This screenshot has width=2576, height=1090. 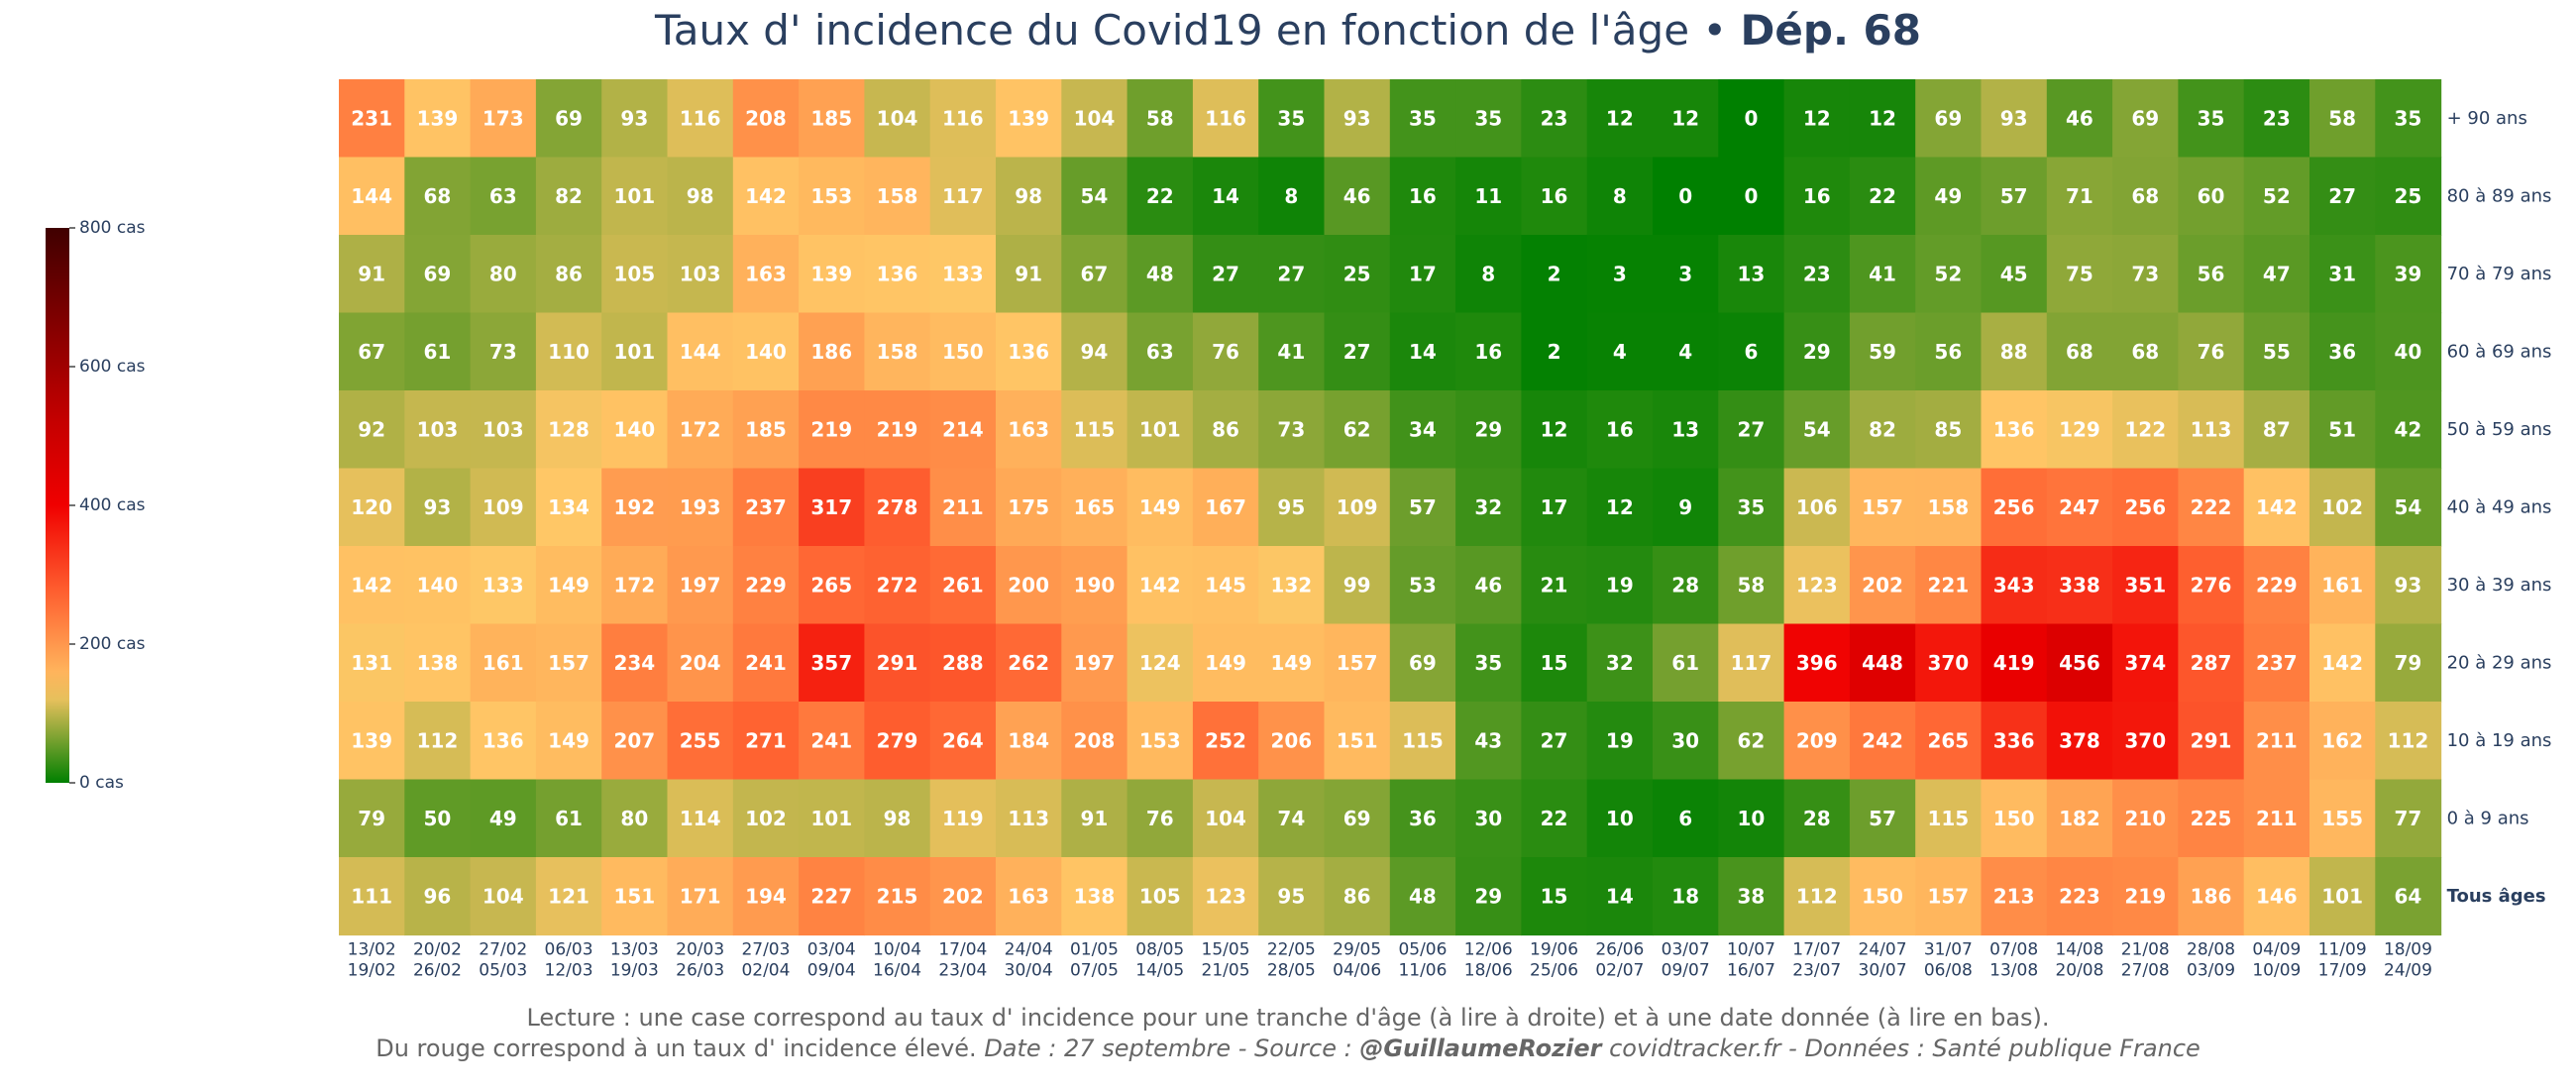 I want to click on cell-value: 35, so click(x=1488, y=663).